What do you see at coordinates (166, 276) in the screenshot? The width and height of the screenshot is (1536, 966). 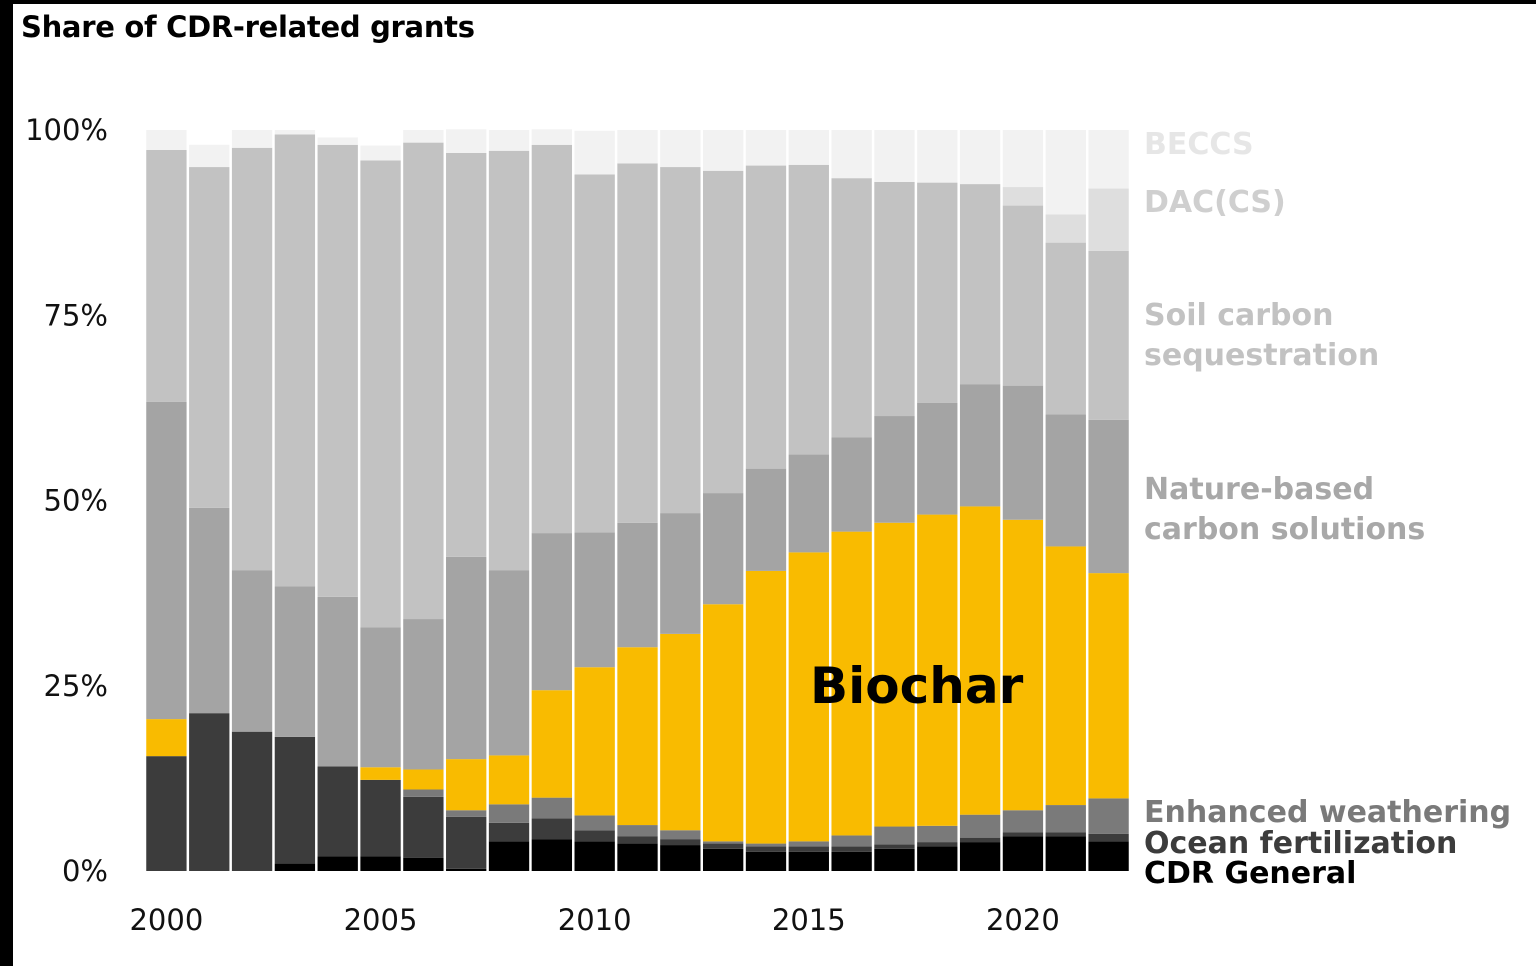 I see `bar-segment-2000-soil-carbon-sequestration` at bounding box center [166, 276].